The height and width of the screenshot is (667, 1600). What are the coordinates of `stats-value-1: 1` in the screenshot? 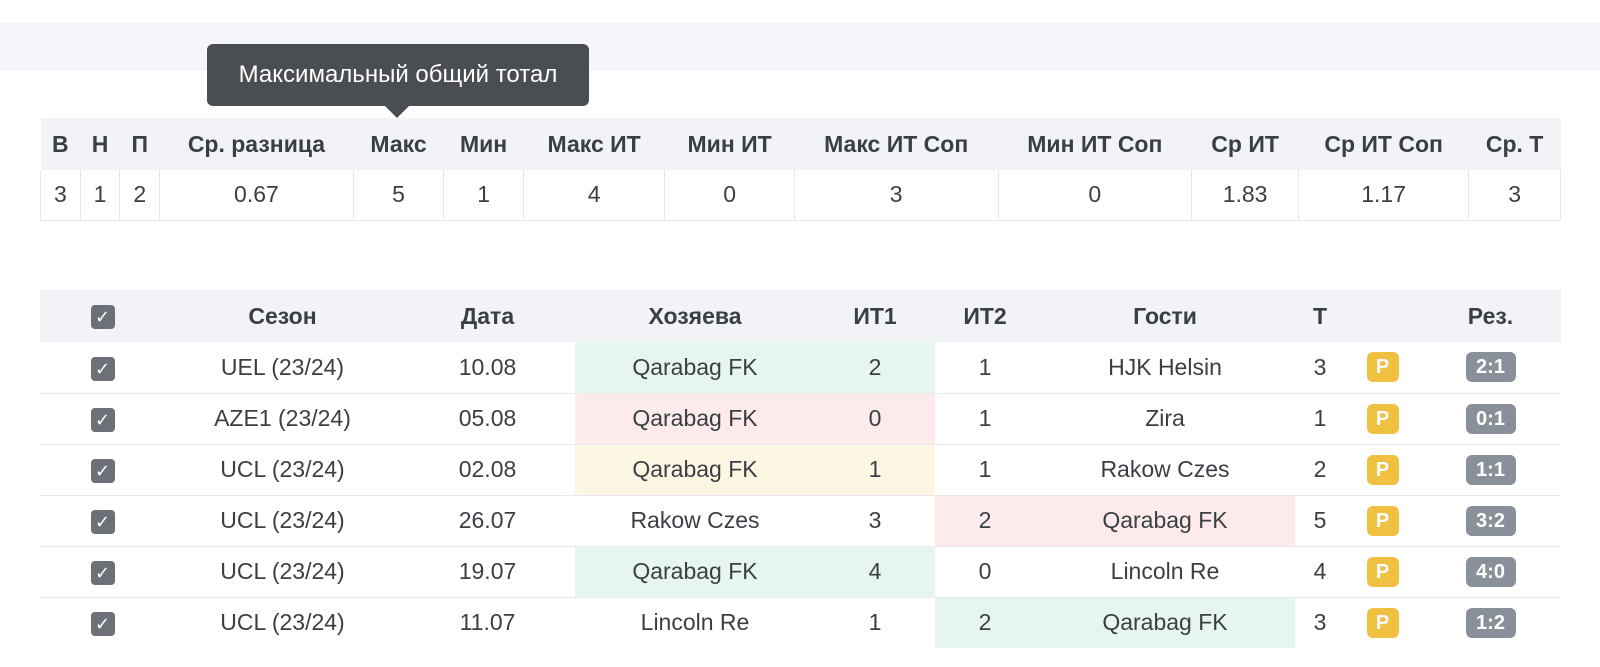 It's located at (100, 195).